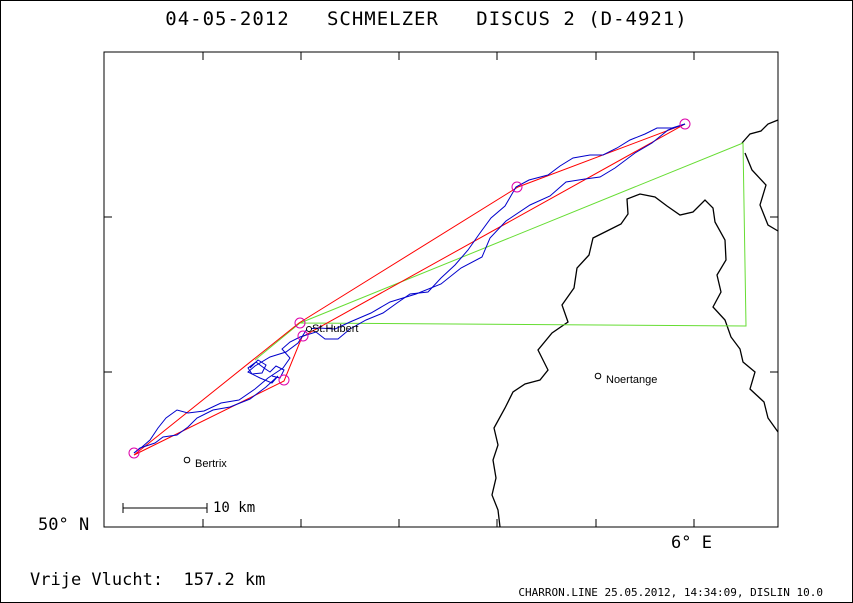 The image size is (853, 603). What do you see at coordinates (277, 341) in the screenshot?
I see `task-route-extra` at bounding box center [277, 341].